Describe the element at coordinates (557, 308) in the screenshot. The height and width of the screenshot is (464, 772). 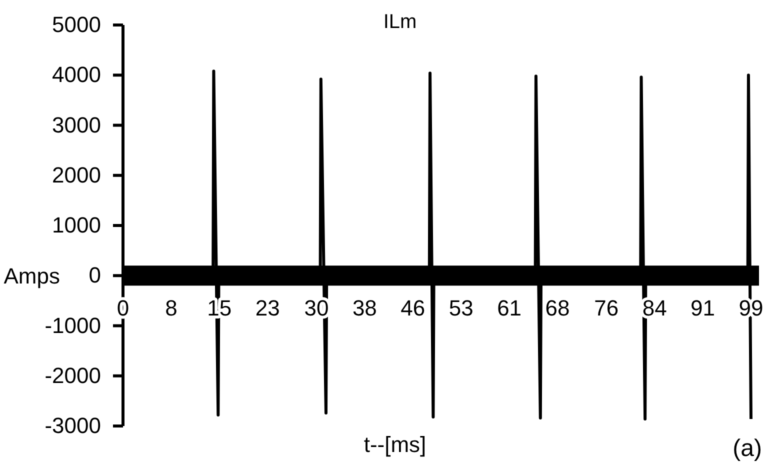
I see `x-tick-label: 68` at that location.